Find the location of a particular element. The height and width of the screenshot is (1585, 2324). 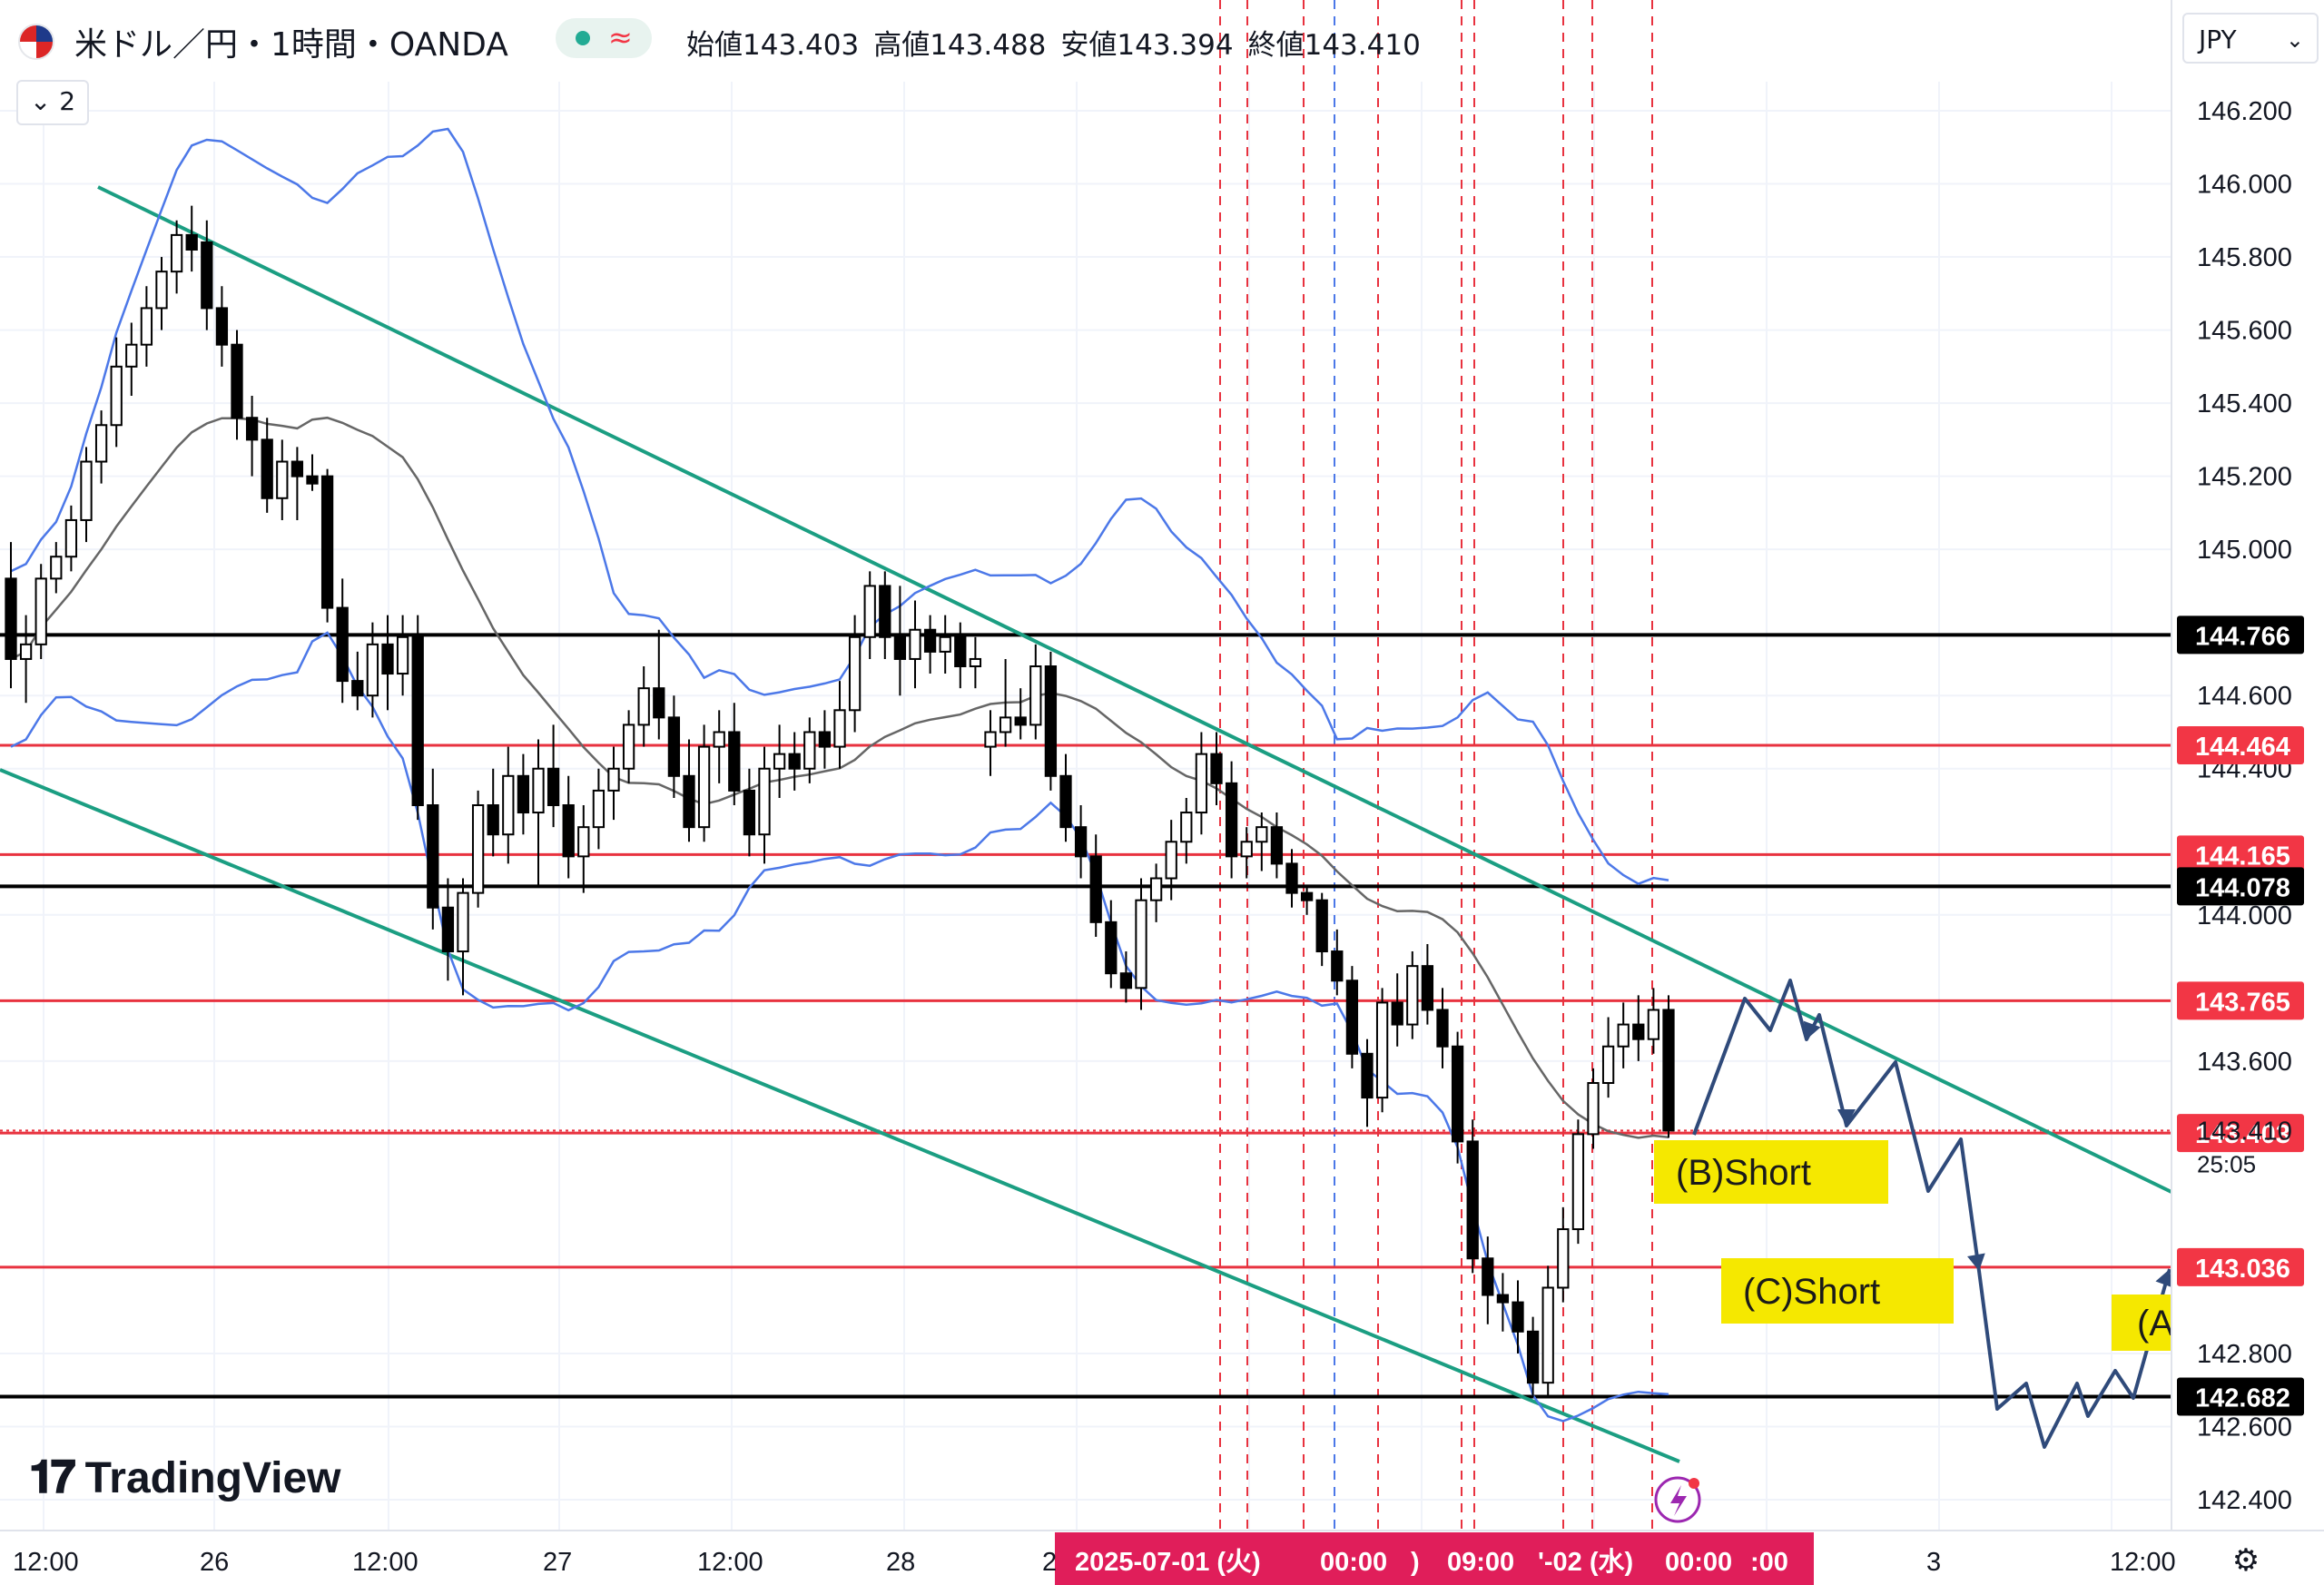

annotation-box is located at coordinates (1771, 1172).